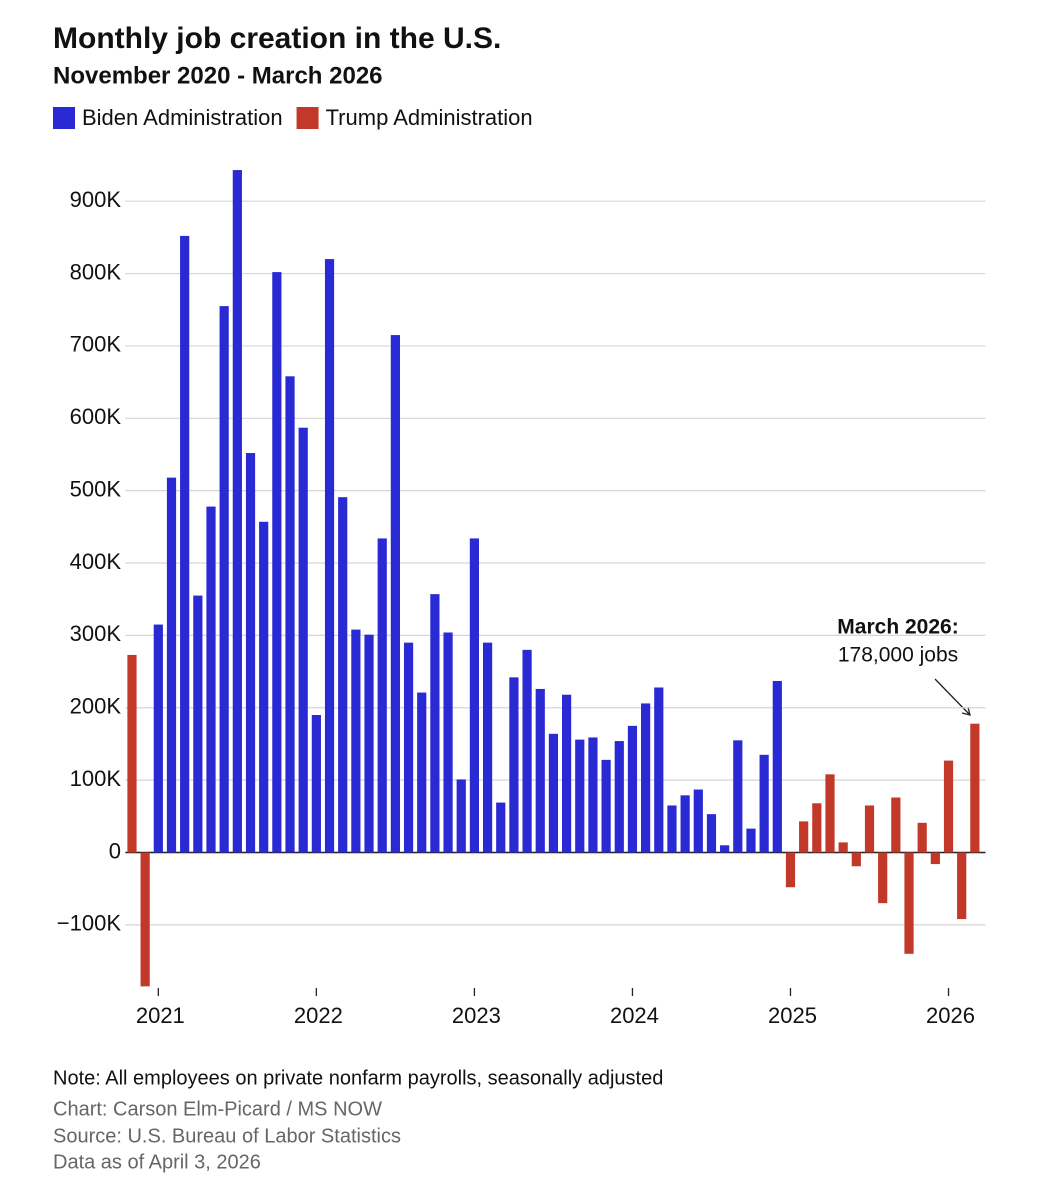 This screenshot has height=1200, width=1039. I want to click on x-tick-label: 2024, so click(634, 1015).